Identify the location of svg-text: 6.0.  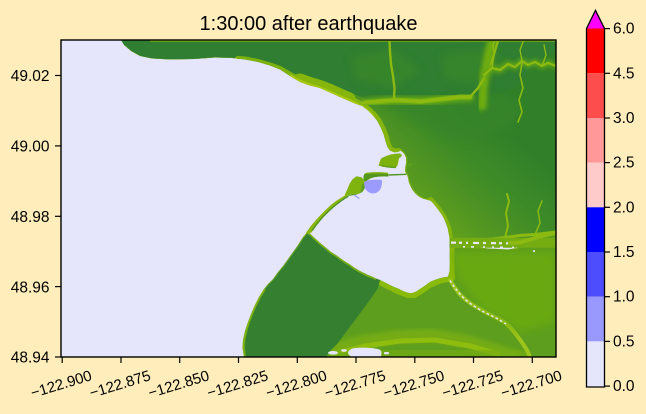
(624, 29).